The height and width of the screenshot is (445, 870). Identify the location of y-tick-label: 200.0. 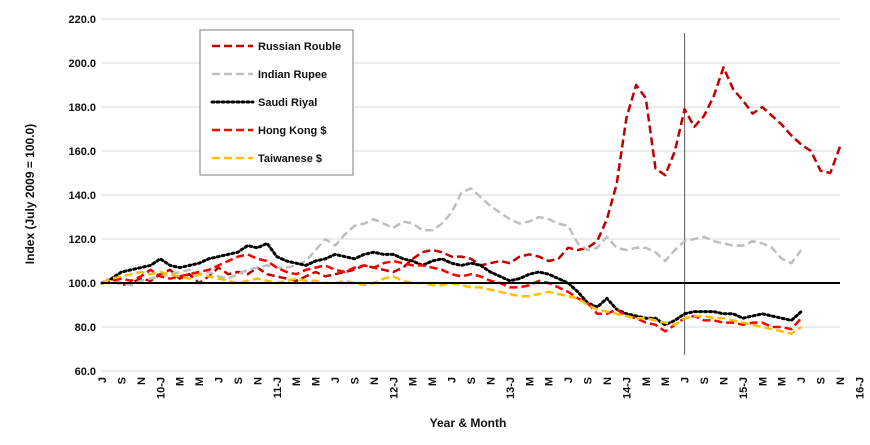
(82, 64).